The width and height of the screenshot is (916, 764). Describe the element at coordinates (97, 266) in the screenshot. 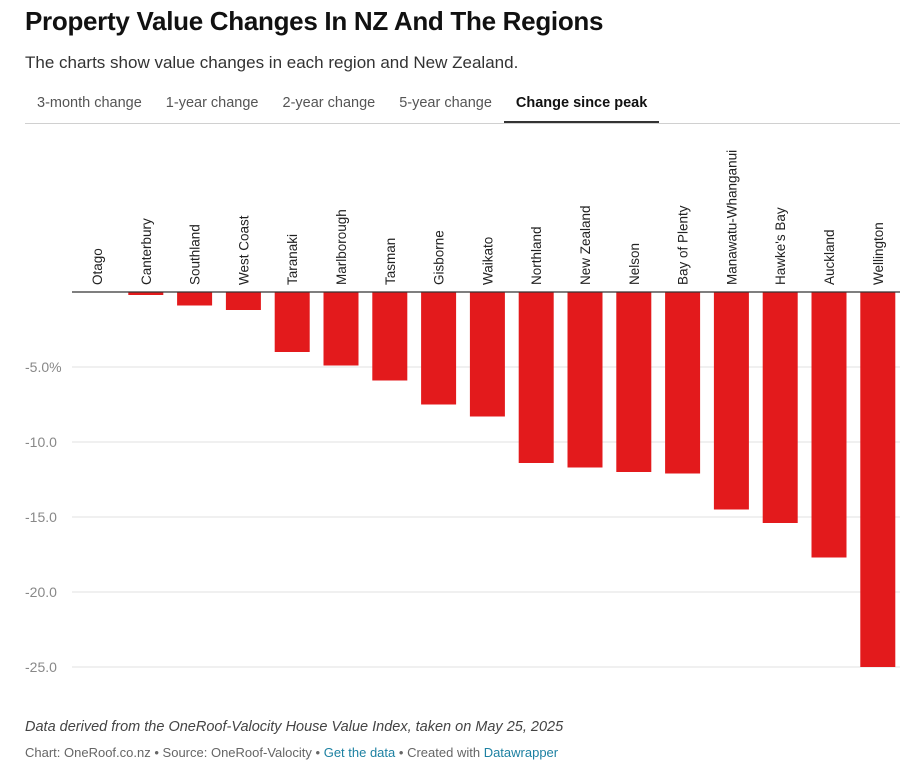

I see `category-label: Otago` at that location.